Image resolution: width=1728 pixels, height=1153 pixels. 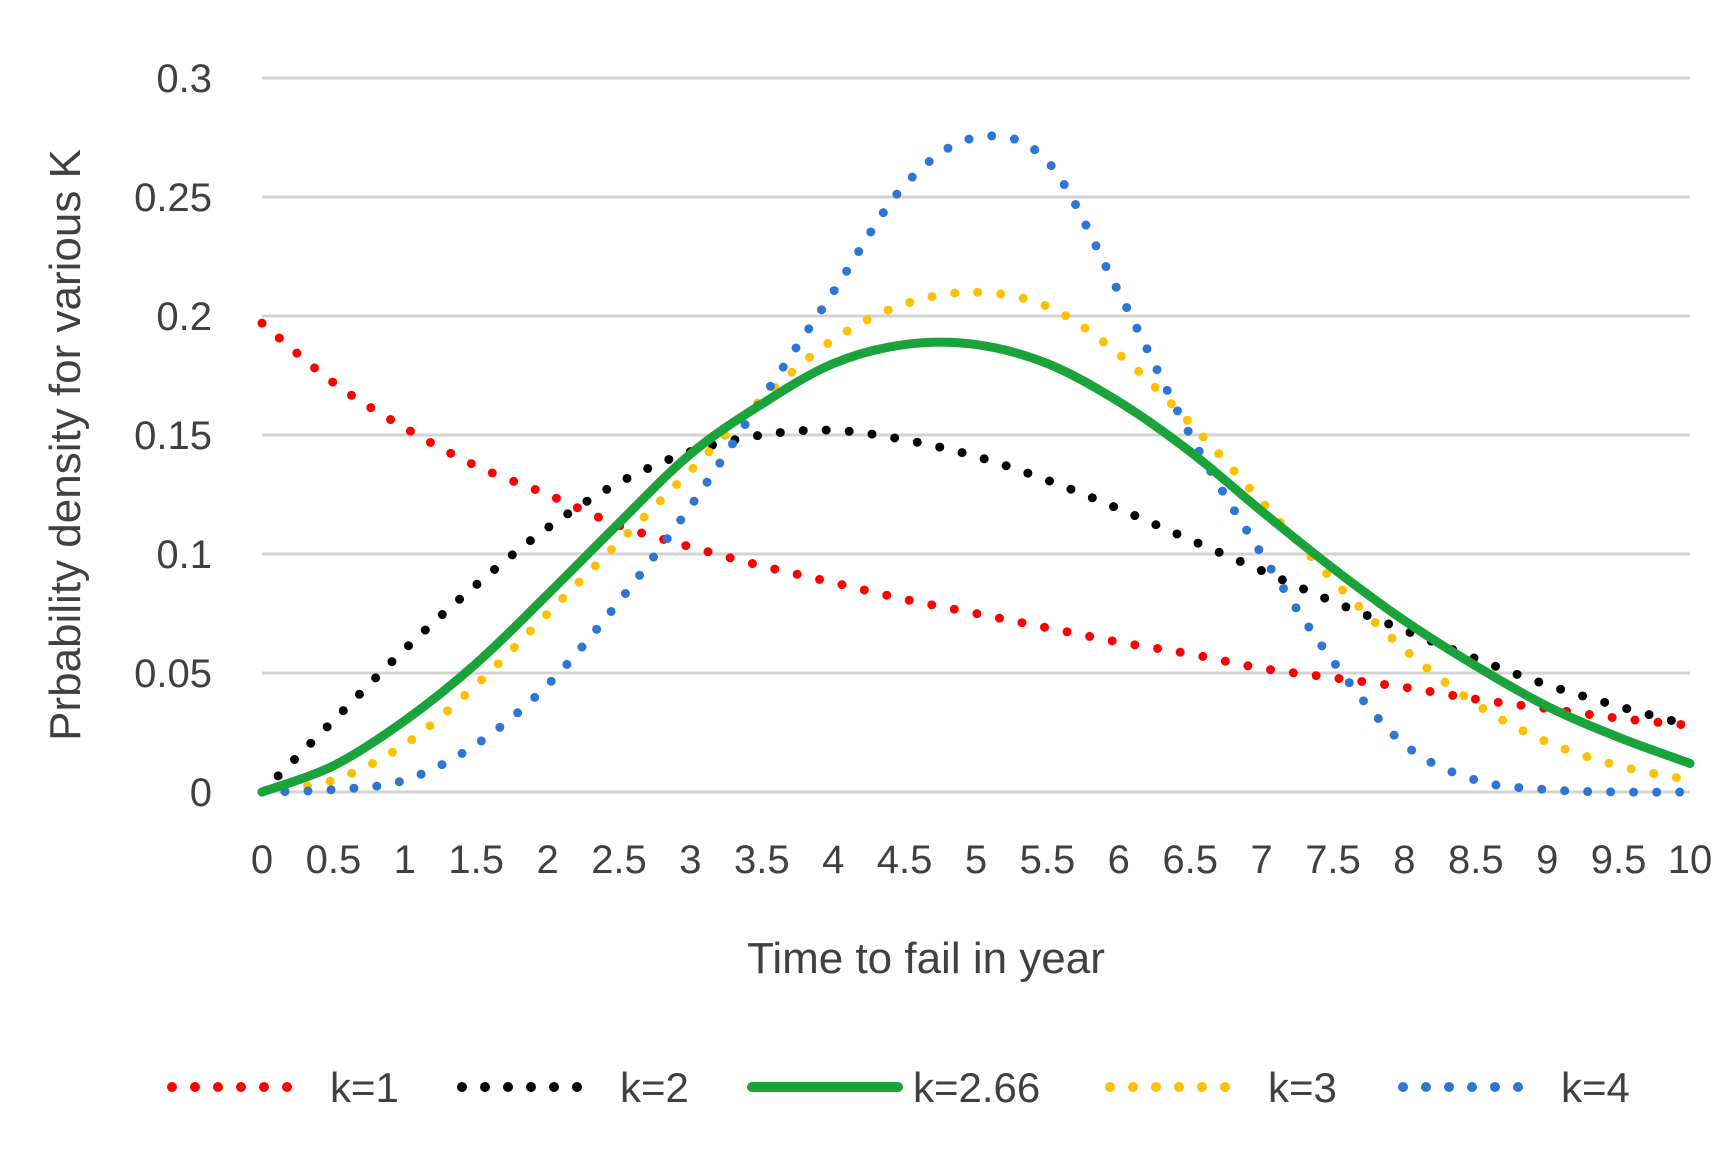 I want to click on y-tick-labels: 0 0.05 0.1 0.15 0.2 0.25 0.3, so click(x=173, y=436).